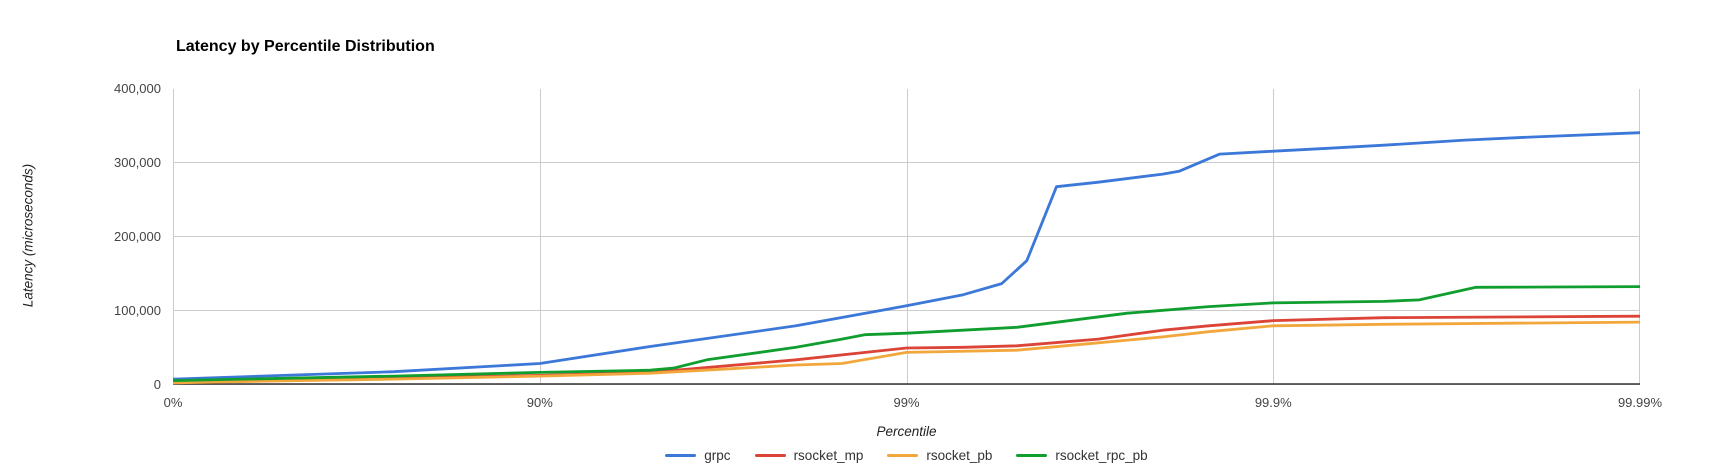  I want to click on legend-swatch-grpc, so click(681, 455).